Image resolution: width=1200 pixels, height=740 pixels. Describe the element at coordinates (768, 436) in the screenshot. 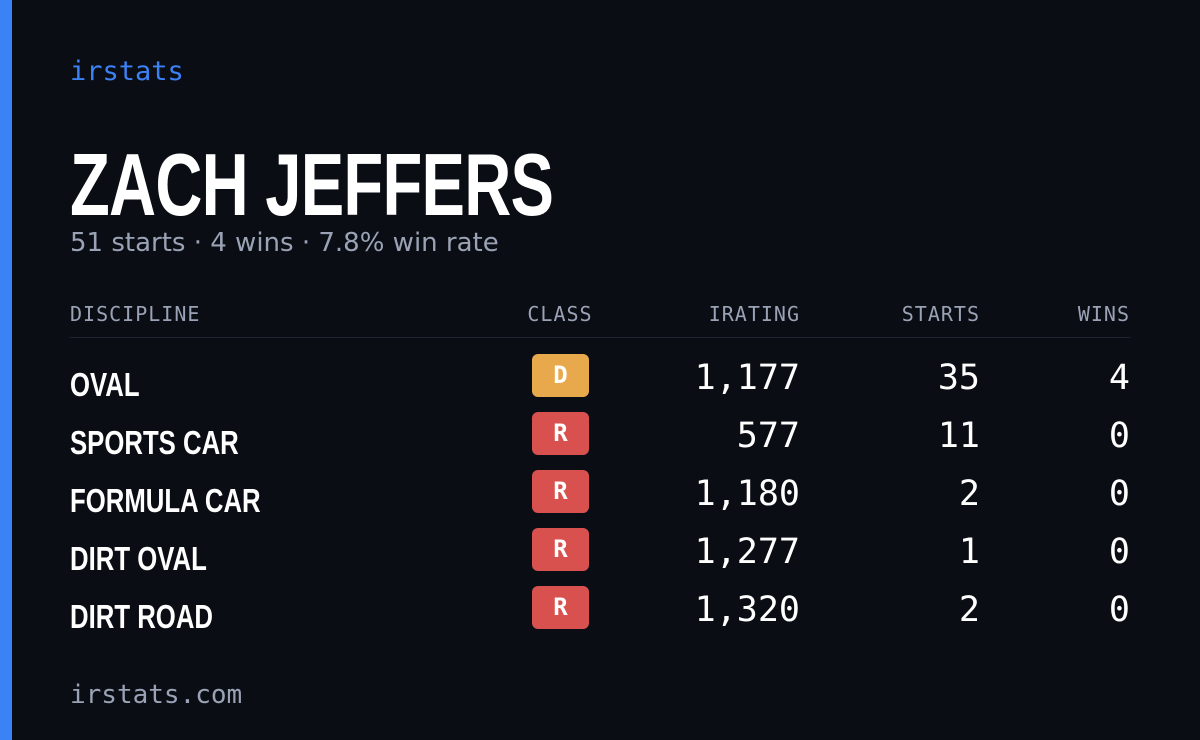

I see `irating: 577` at that location.